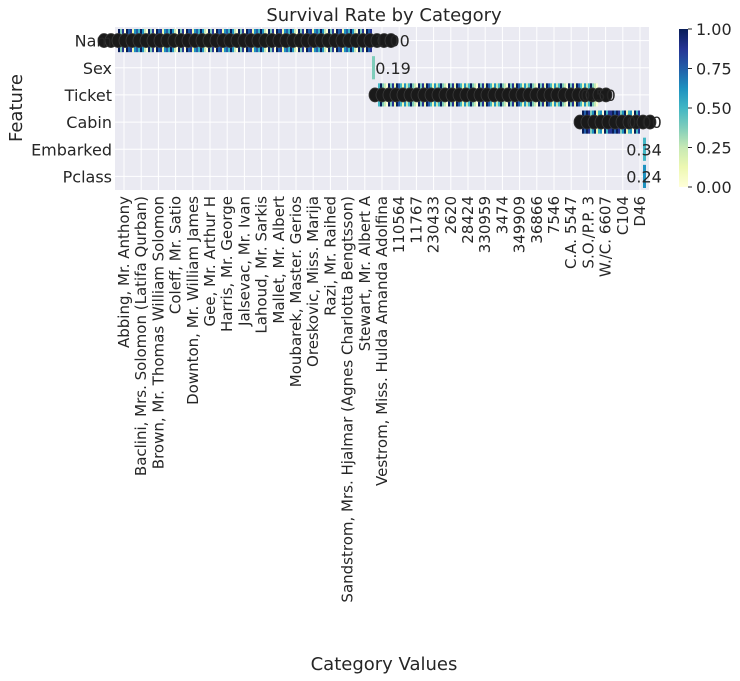 This screenshot has height=681, width=740. Describe the element at coordinates (382, 341) in the screenshot. I see `x-tick-label: Vestrom, Miss. Hulda Amanda Adolfina` at that location.